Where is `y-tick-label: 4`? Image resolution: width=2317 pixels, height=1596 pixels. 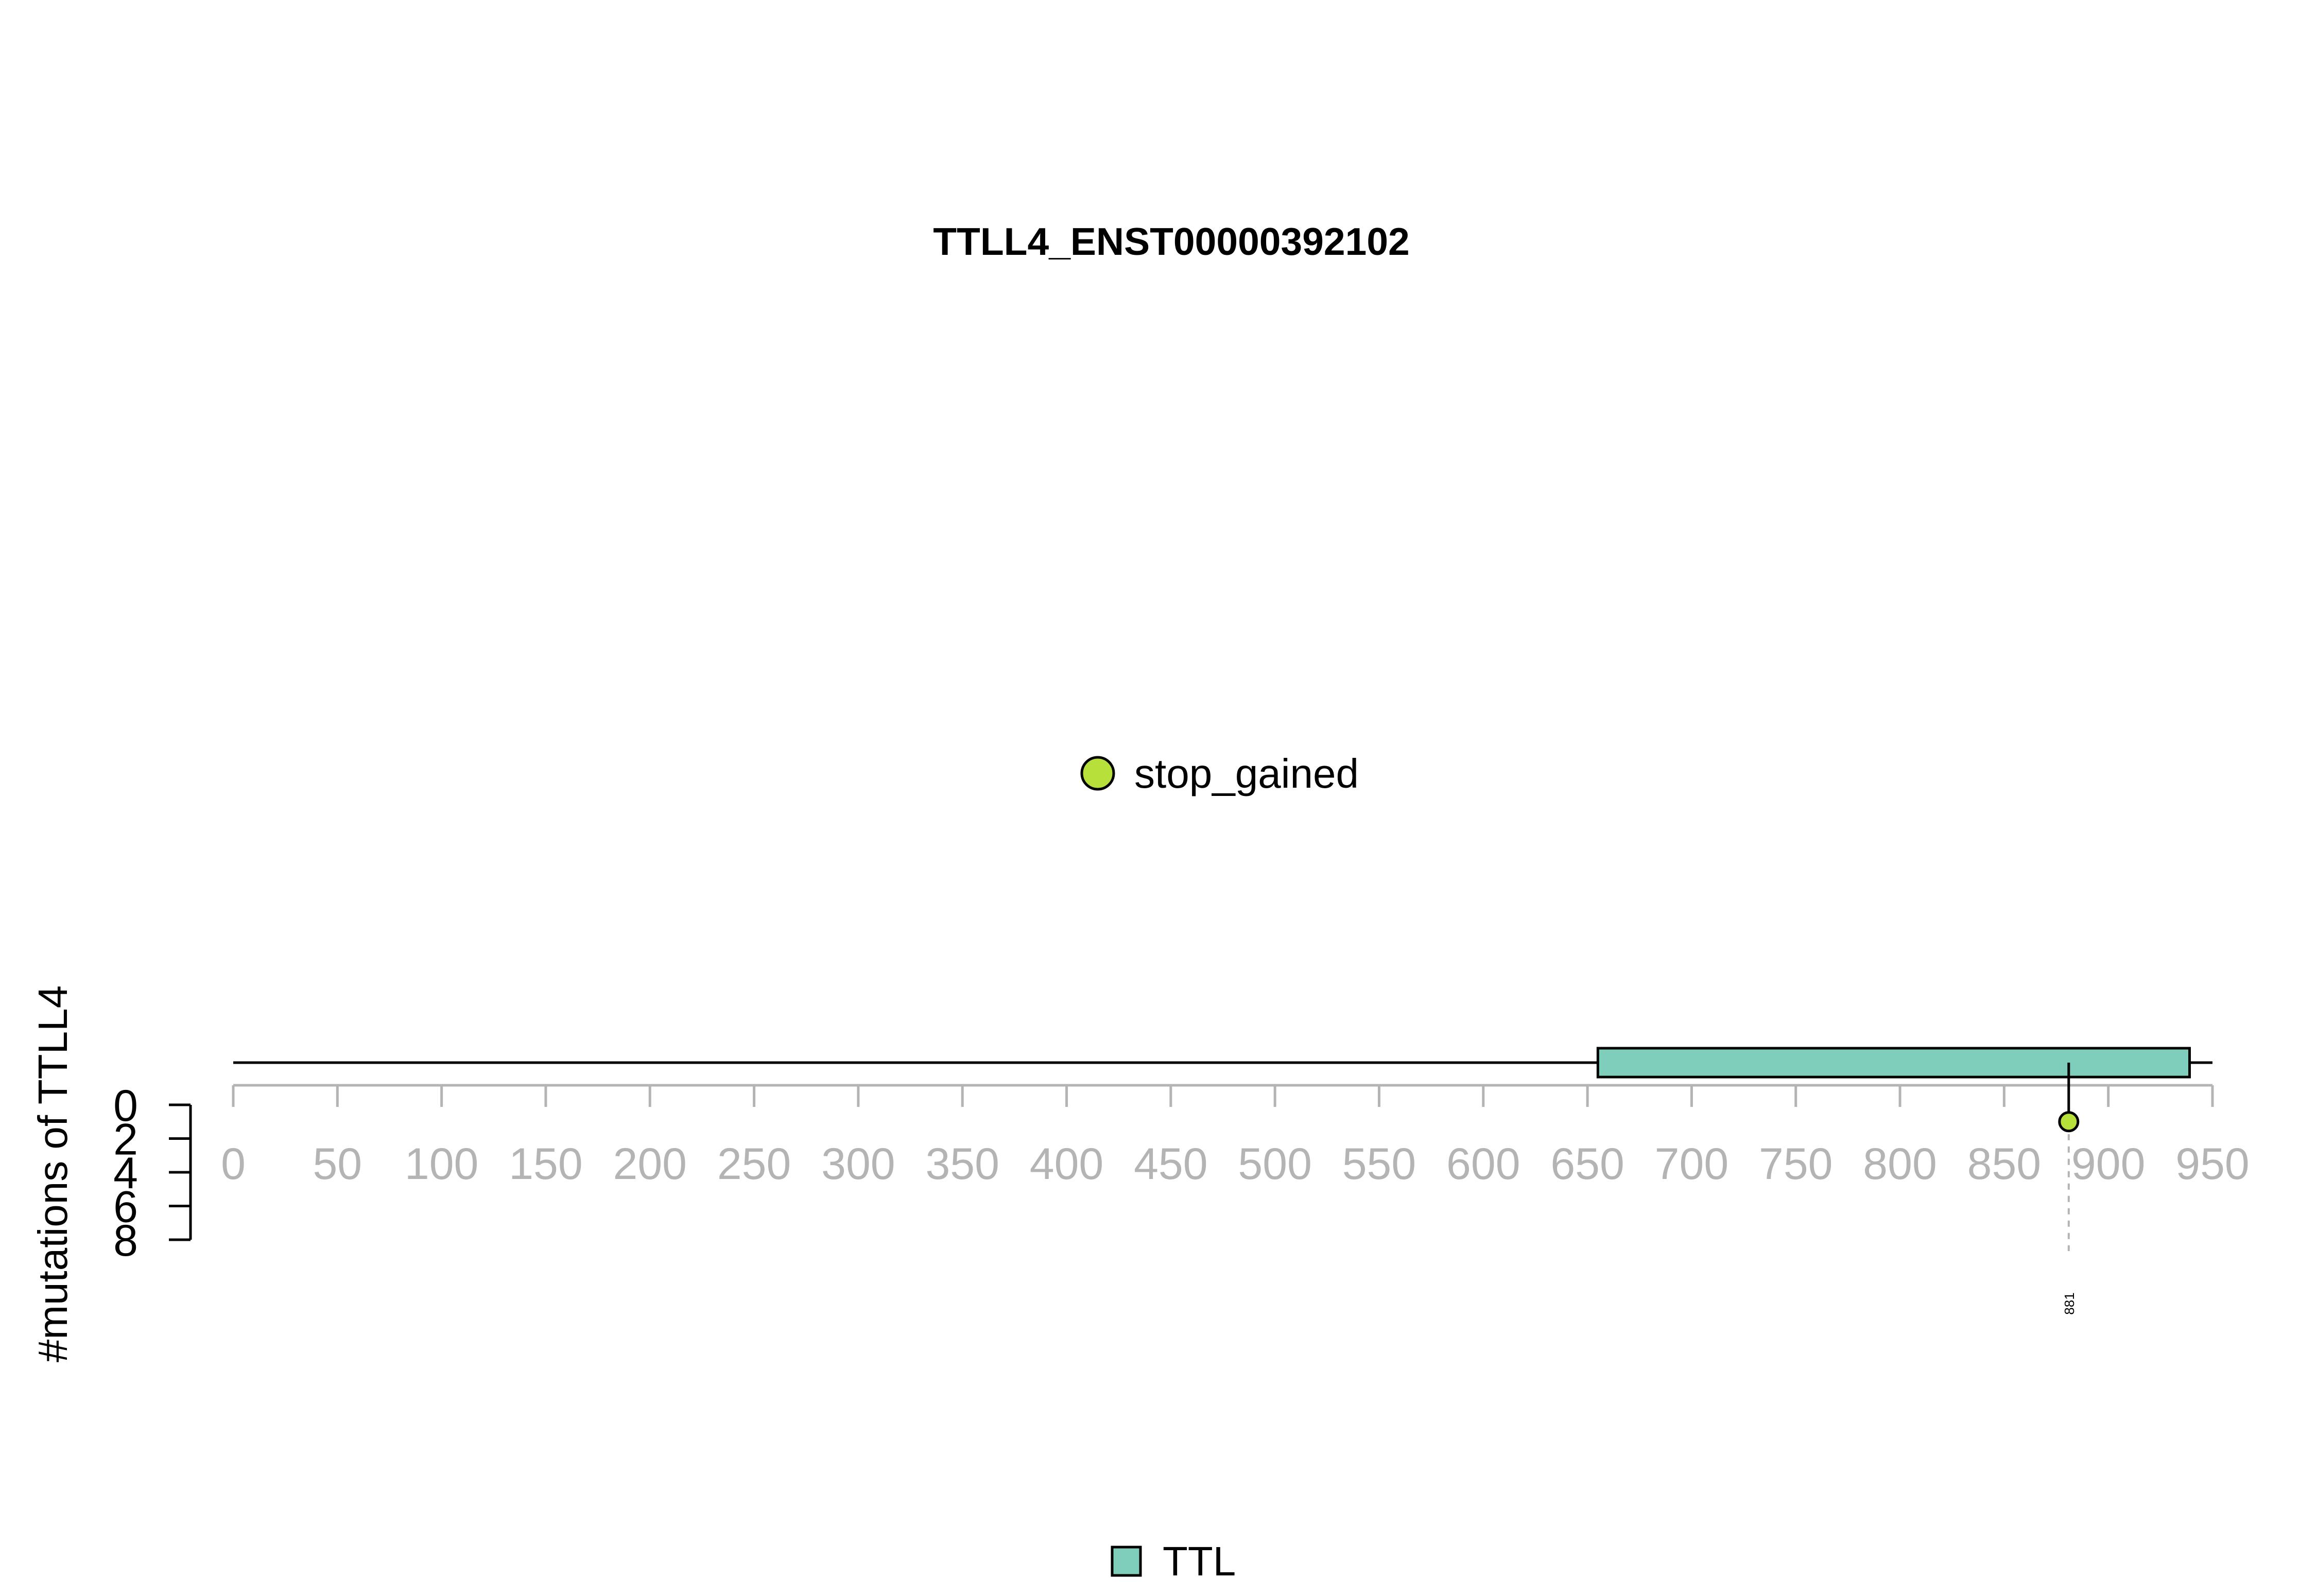
y-tick-label: 4 is located at coordinates (125, 1173).